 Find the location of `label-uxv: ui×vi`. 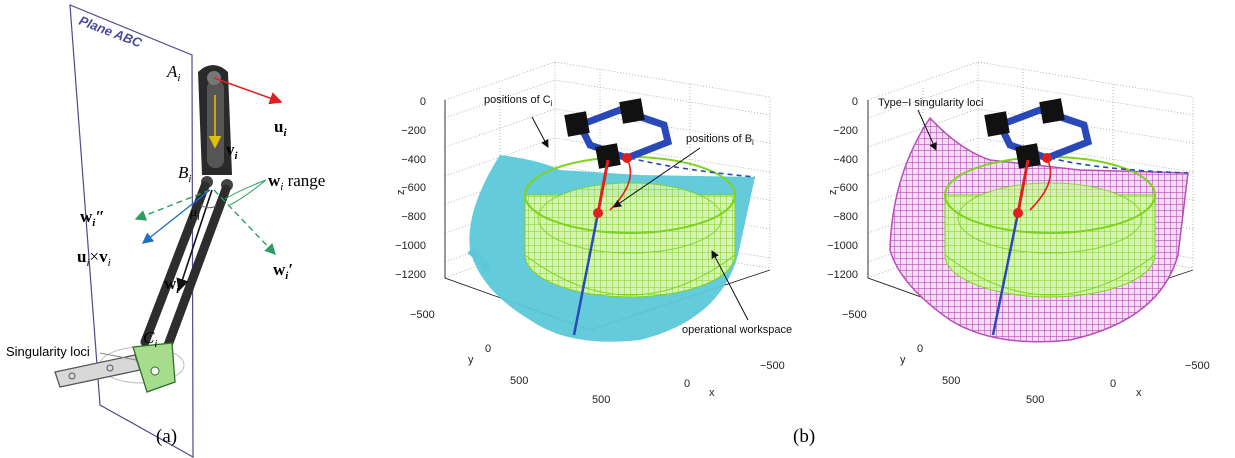

label-uxv: ui×vi is located at coordinates (94, 258).